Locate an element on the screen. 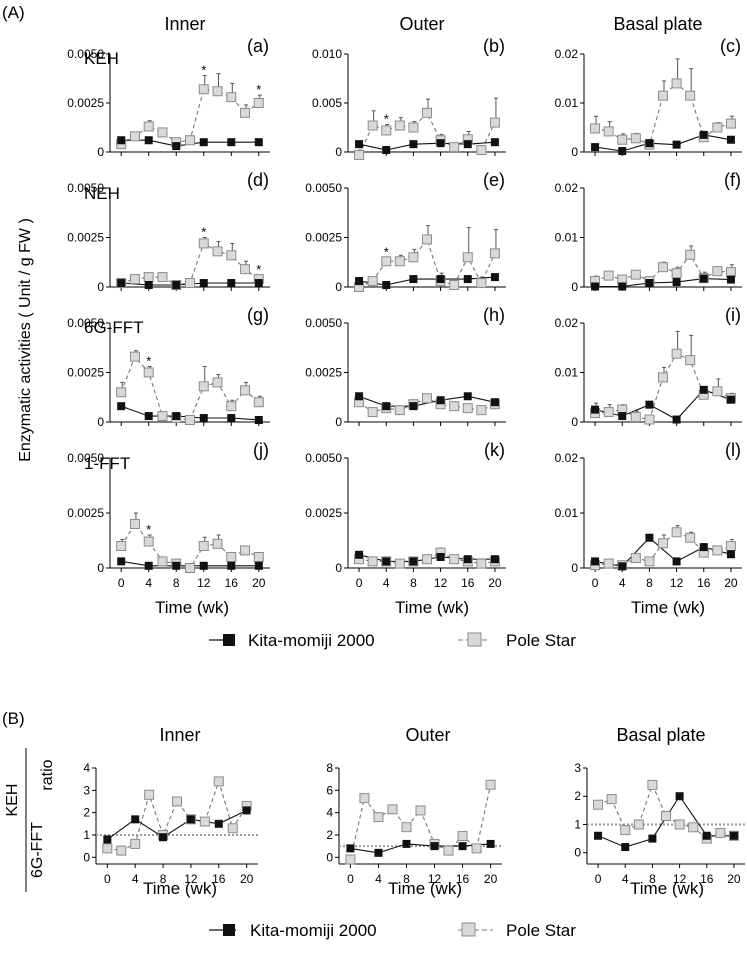 The image size is (747, 958). x-tick-label: 4 is located at coordinates (622, 583).